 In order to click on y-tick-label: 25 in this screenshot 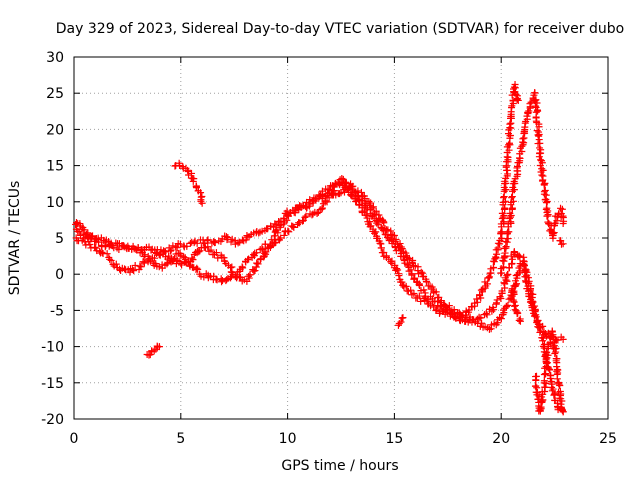, I will do `click(55, 94)`.